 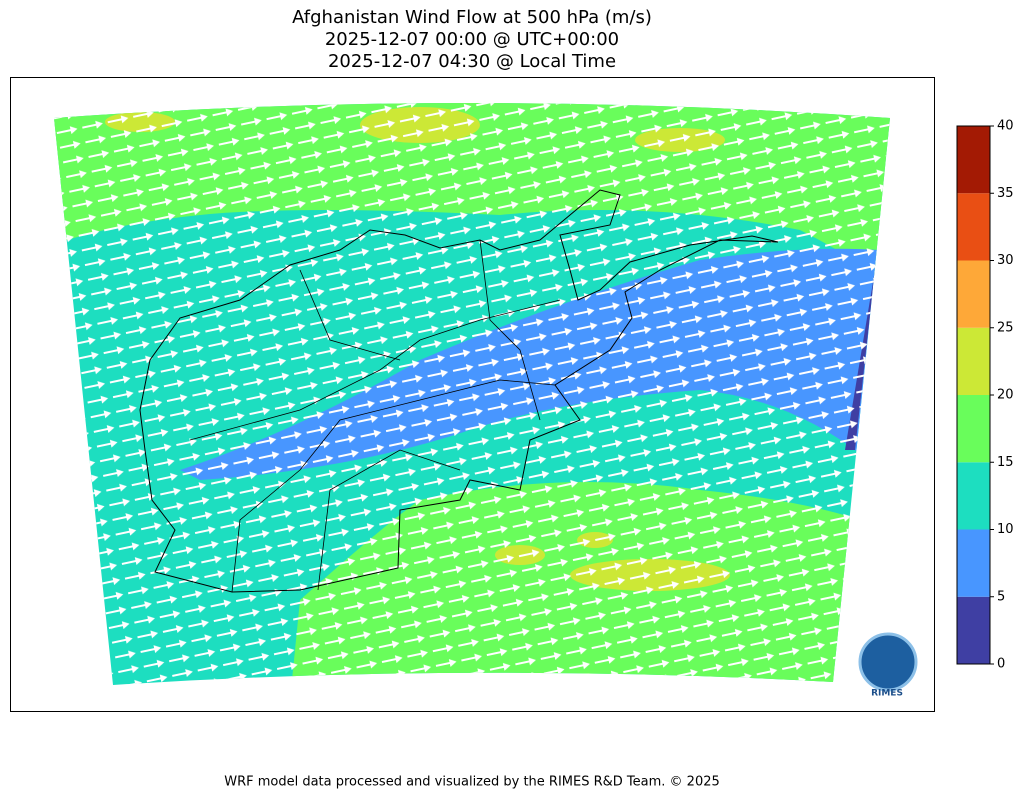 I want to click on colorbar: 0 5 10 15 20 25 30 35 40, so click(x=985, y=395).